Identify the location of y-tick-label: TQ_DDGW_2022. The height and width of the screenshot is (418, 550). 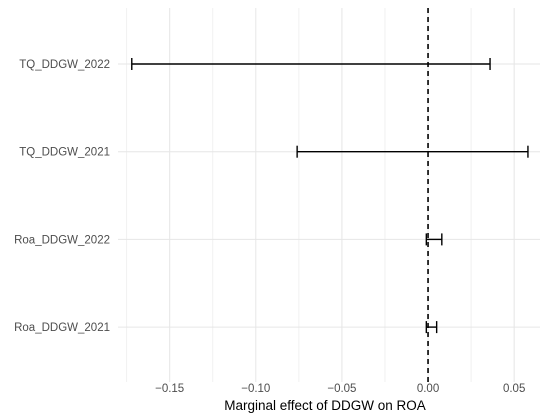
(64, 65).